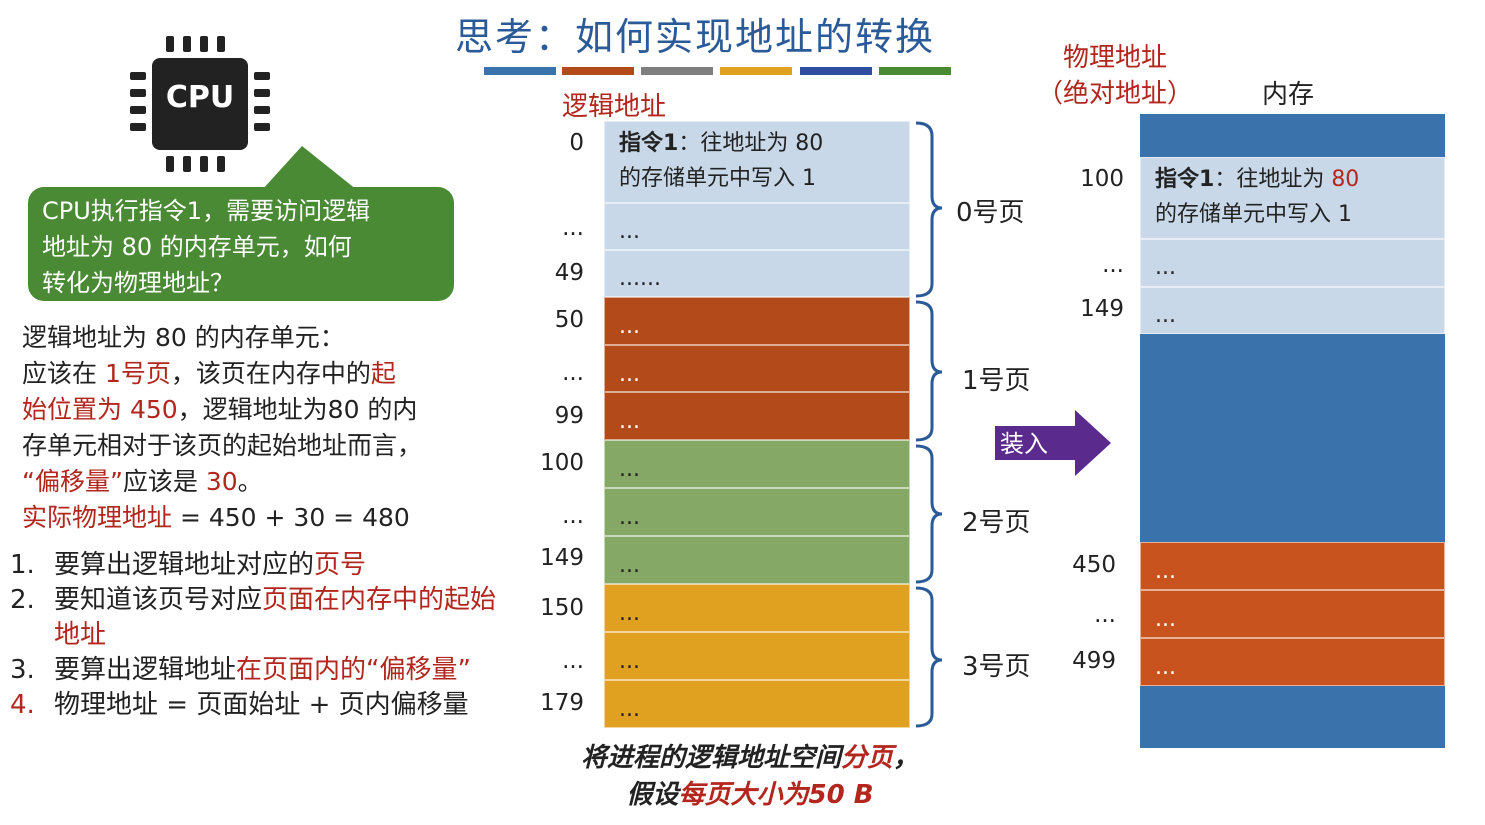  Describe the element at coordinates (990, 213) in the screenshot. I see `page-label-0: 0号页` at that location.